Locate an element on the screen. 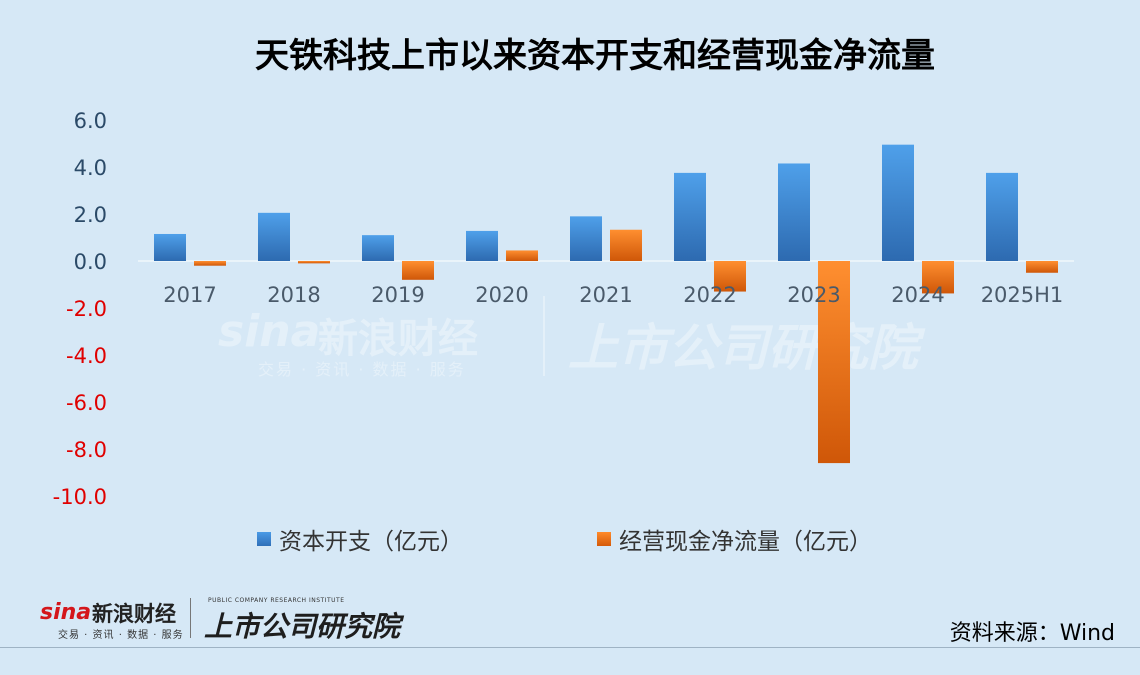 This screenshot has height=675, width=1140. y-tick-label: 2.0 is located at coordinates (90, 215).